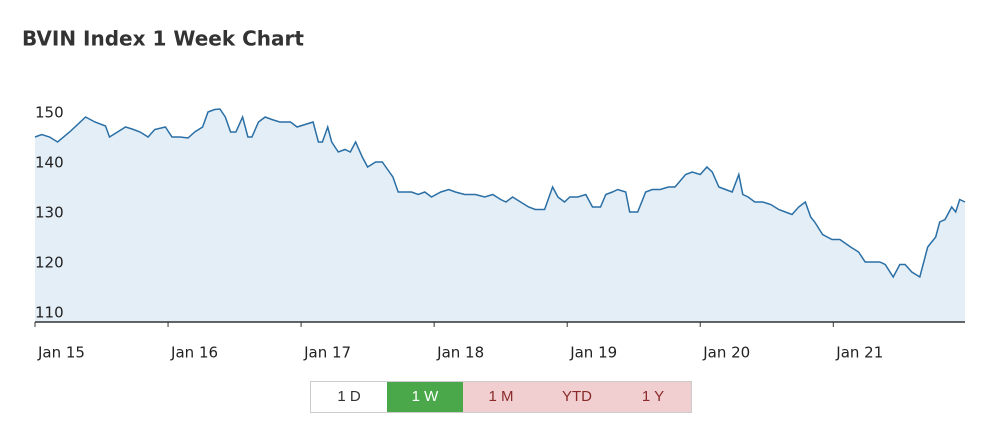  Describe the element at coordinates (49, 213) in the screenshot. I see `y-tick-label: 130` at that location.